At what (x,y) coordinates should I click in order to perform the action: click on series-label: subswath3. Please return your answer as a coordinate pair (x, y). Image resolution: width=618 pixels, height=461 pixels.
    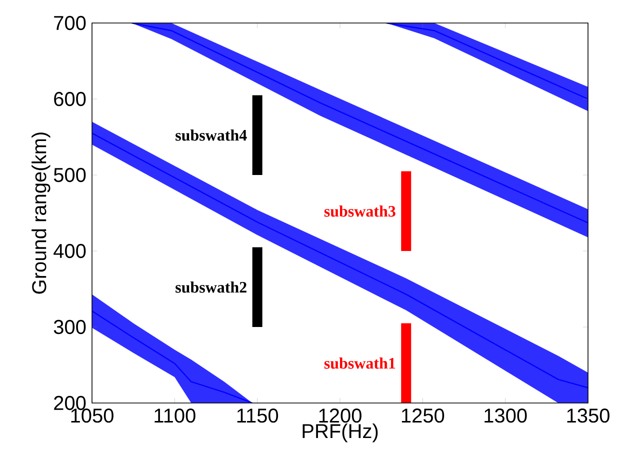
    Looking at the image, I should click on (360, 211).